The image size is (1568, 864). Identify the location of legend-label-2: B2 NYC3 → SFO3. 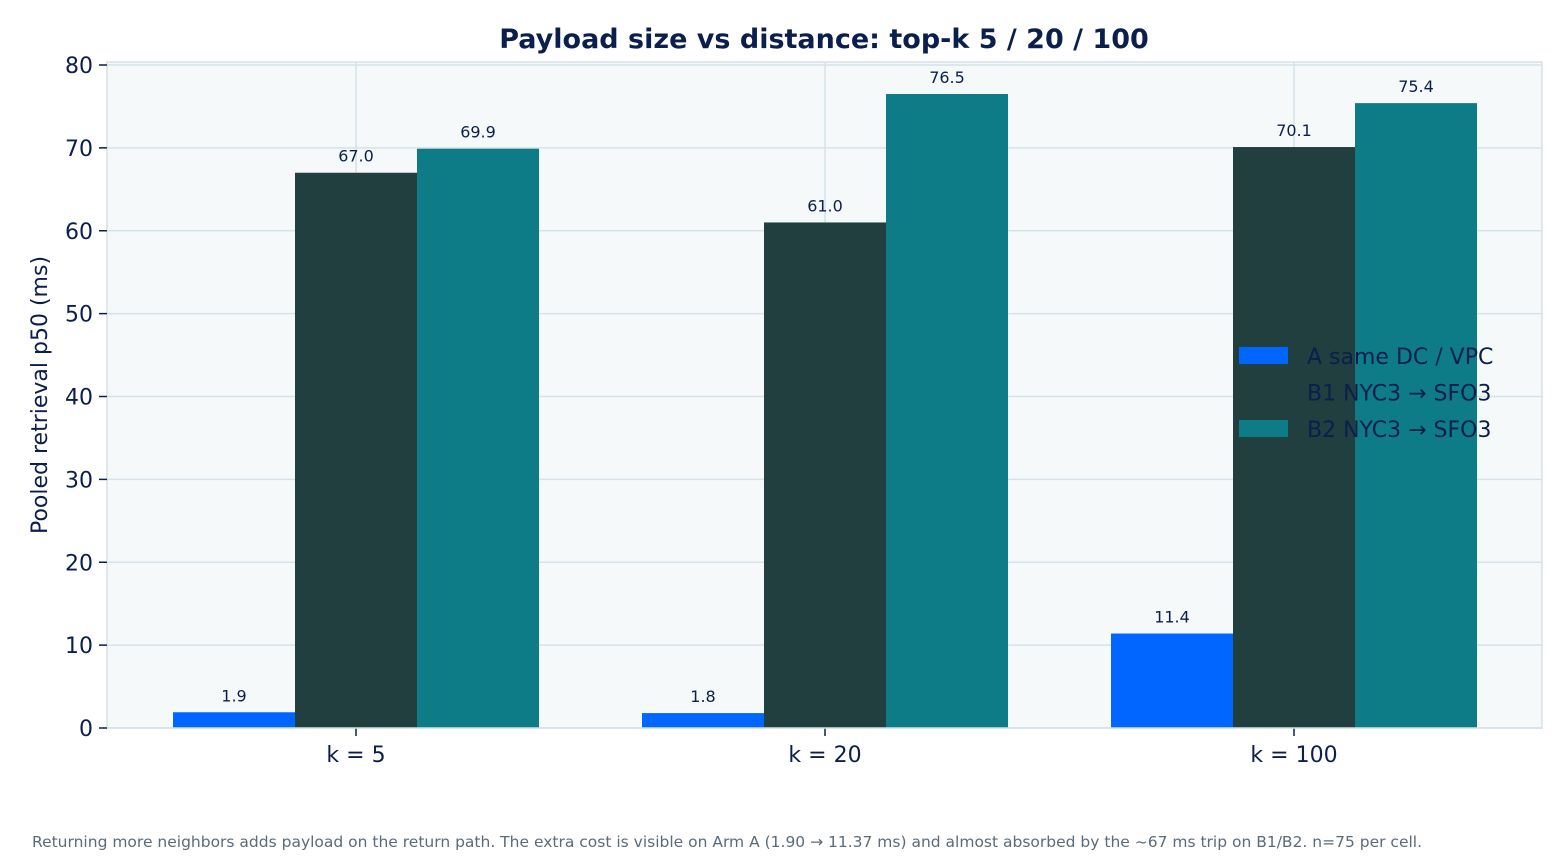
(1399, 430).